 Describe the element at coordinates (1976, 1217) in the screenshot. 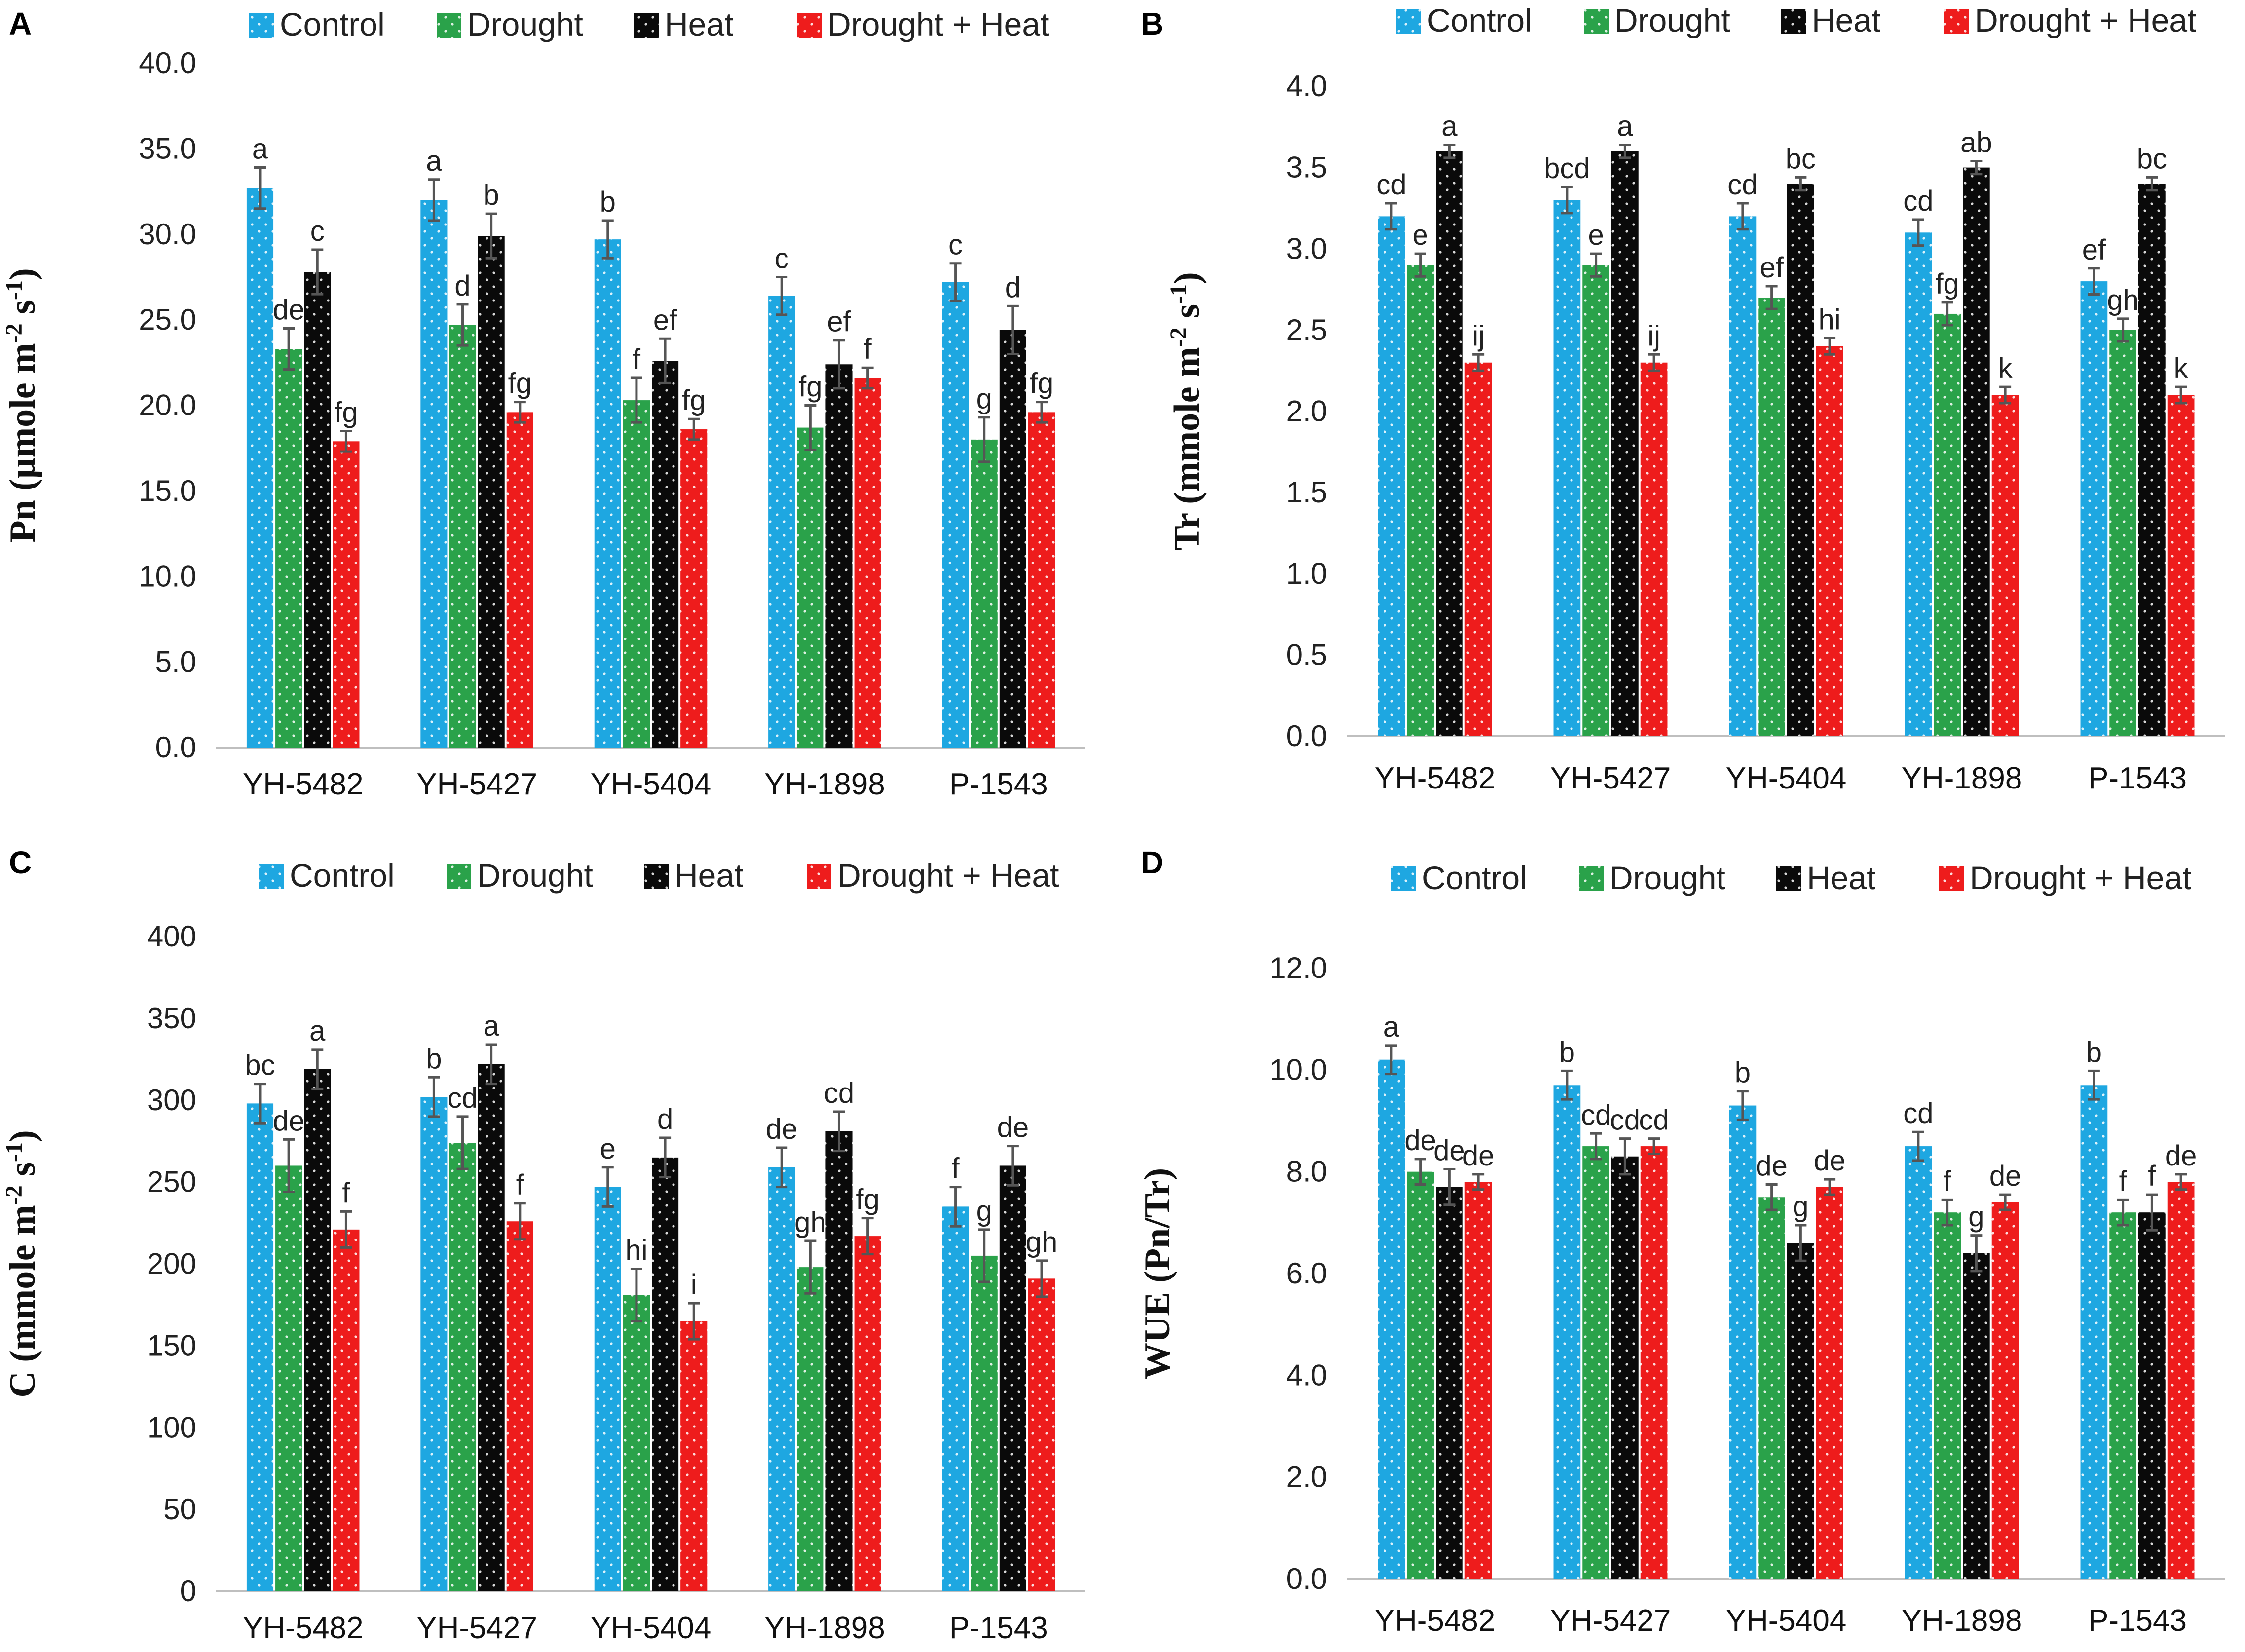

I see `significance-letter: g` at that location.